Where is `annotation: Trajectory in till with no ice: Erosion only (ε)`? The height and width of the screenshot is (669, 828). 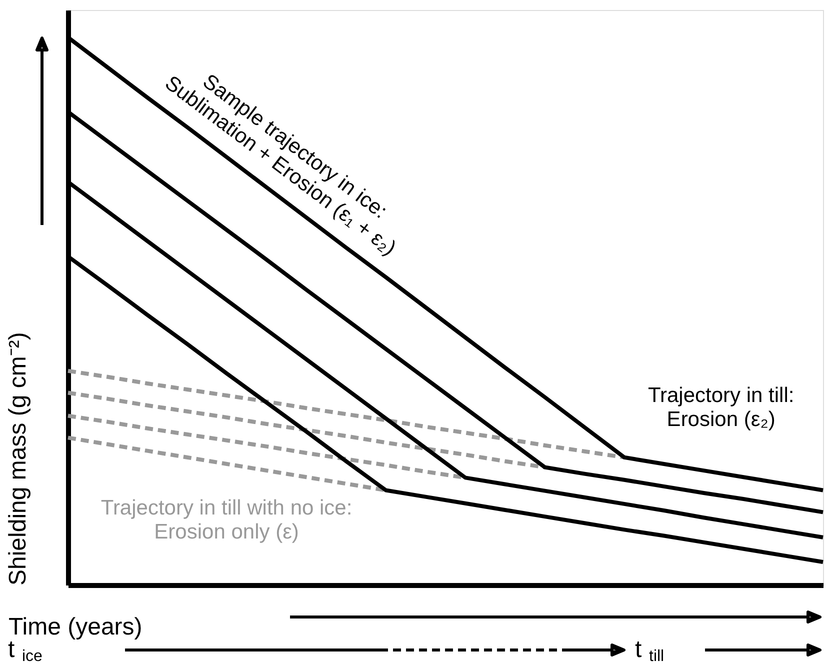 annotation: Trajectory in till with no ice: Erosion only (ε) is located at coordinates (226, 520).